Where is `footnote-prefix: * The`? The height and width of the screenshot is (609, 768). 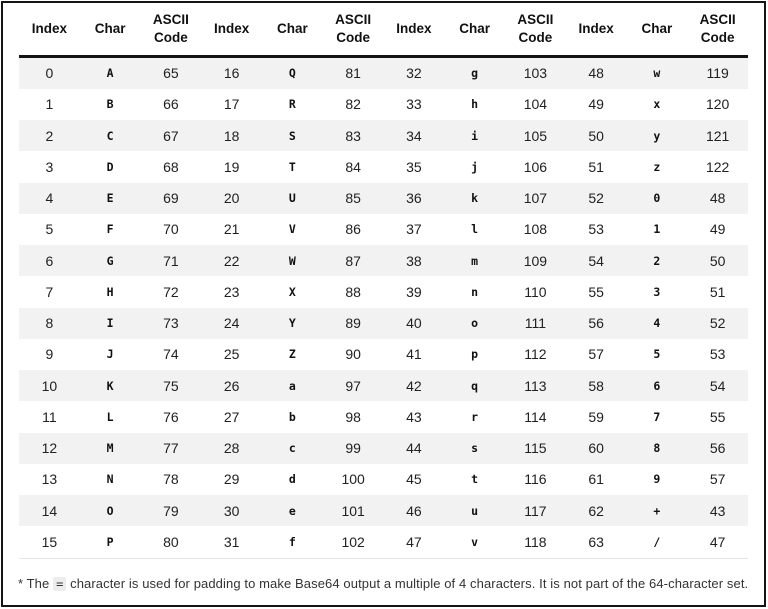 footnote-prefix: * The is located at coordinates (36, 583).